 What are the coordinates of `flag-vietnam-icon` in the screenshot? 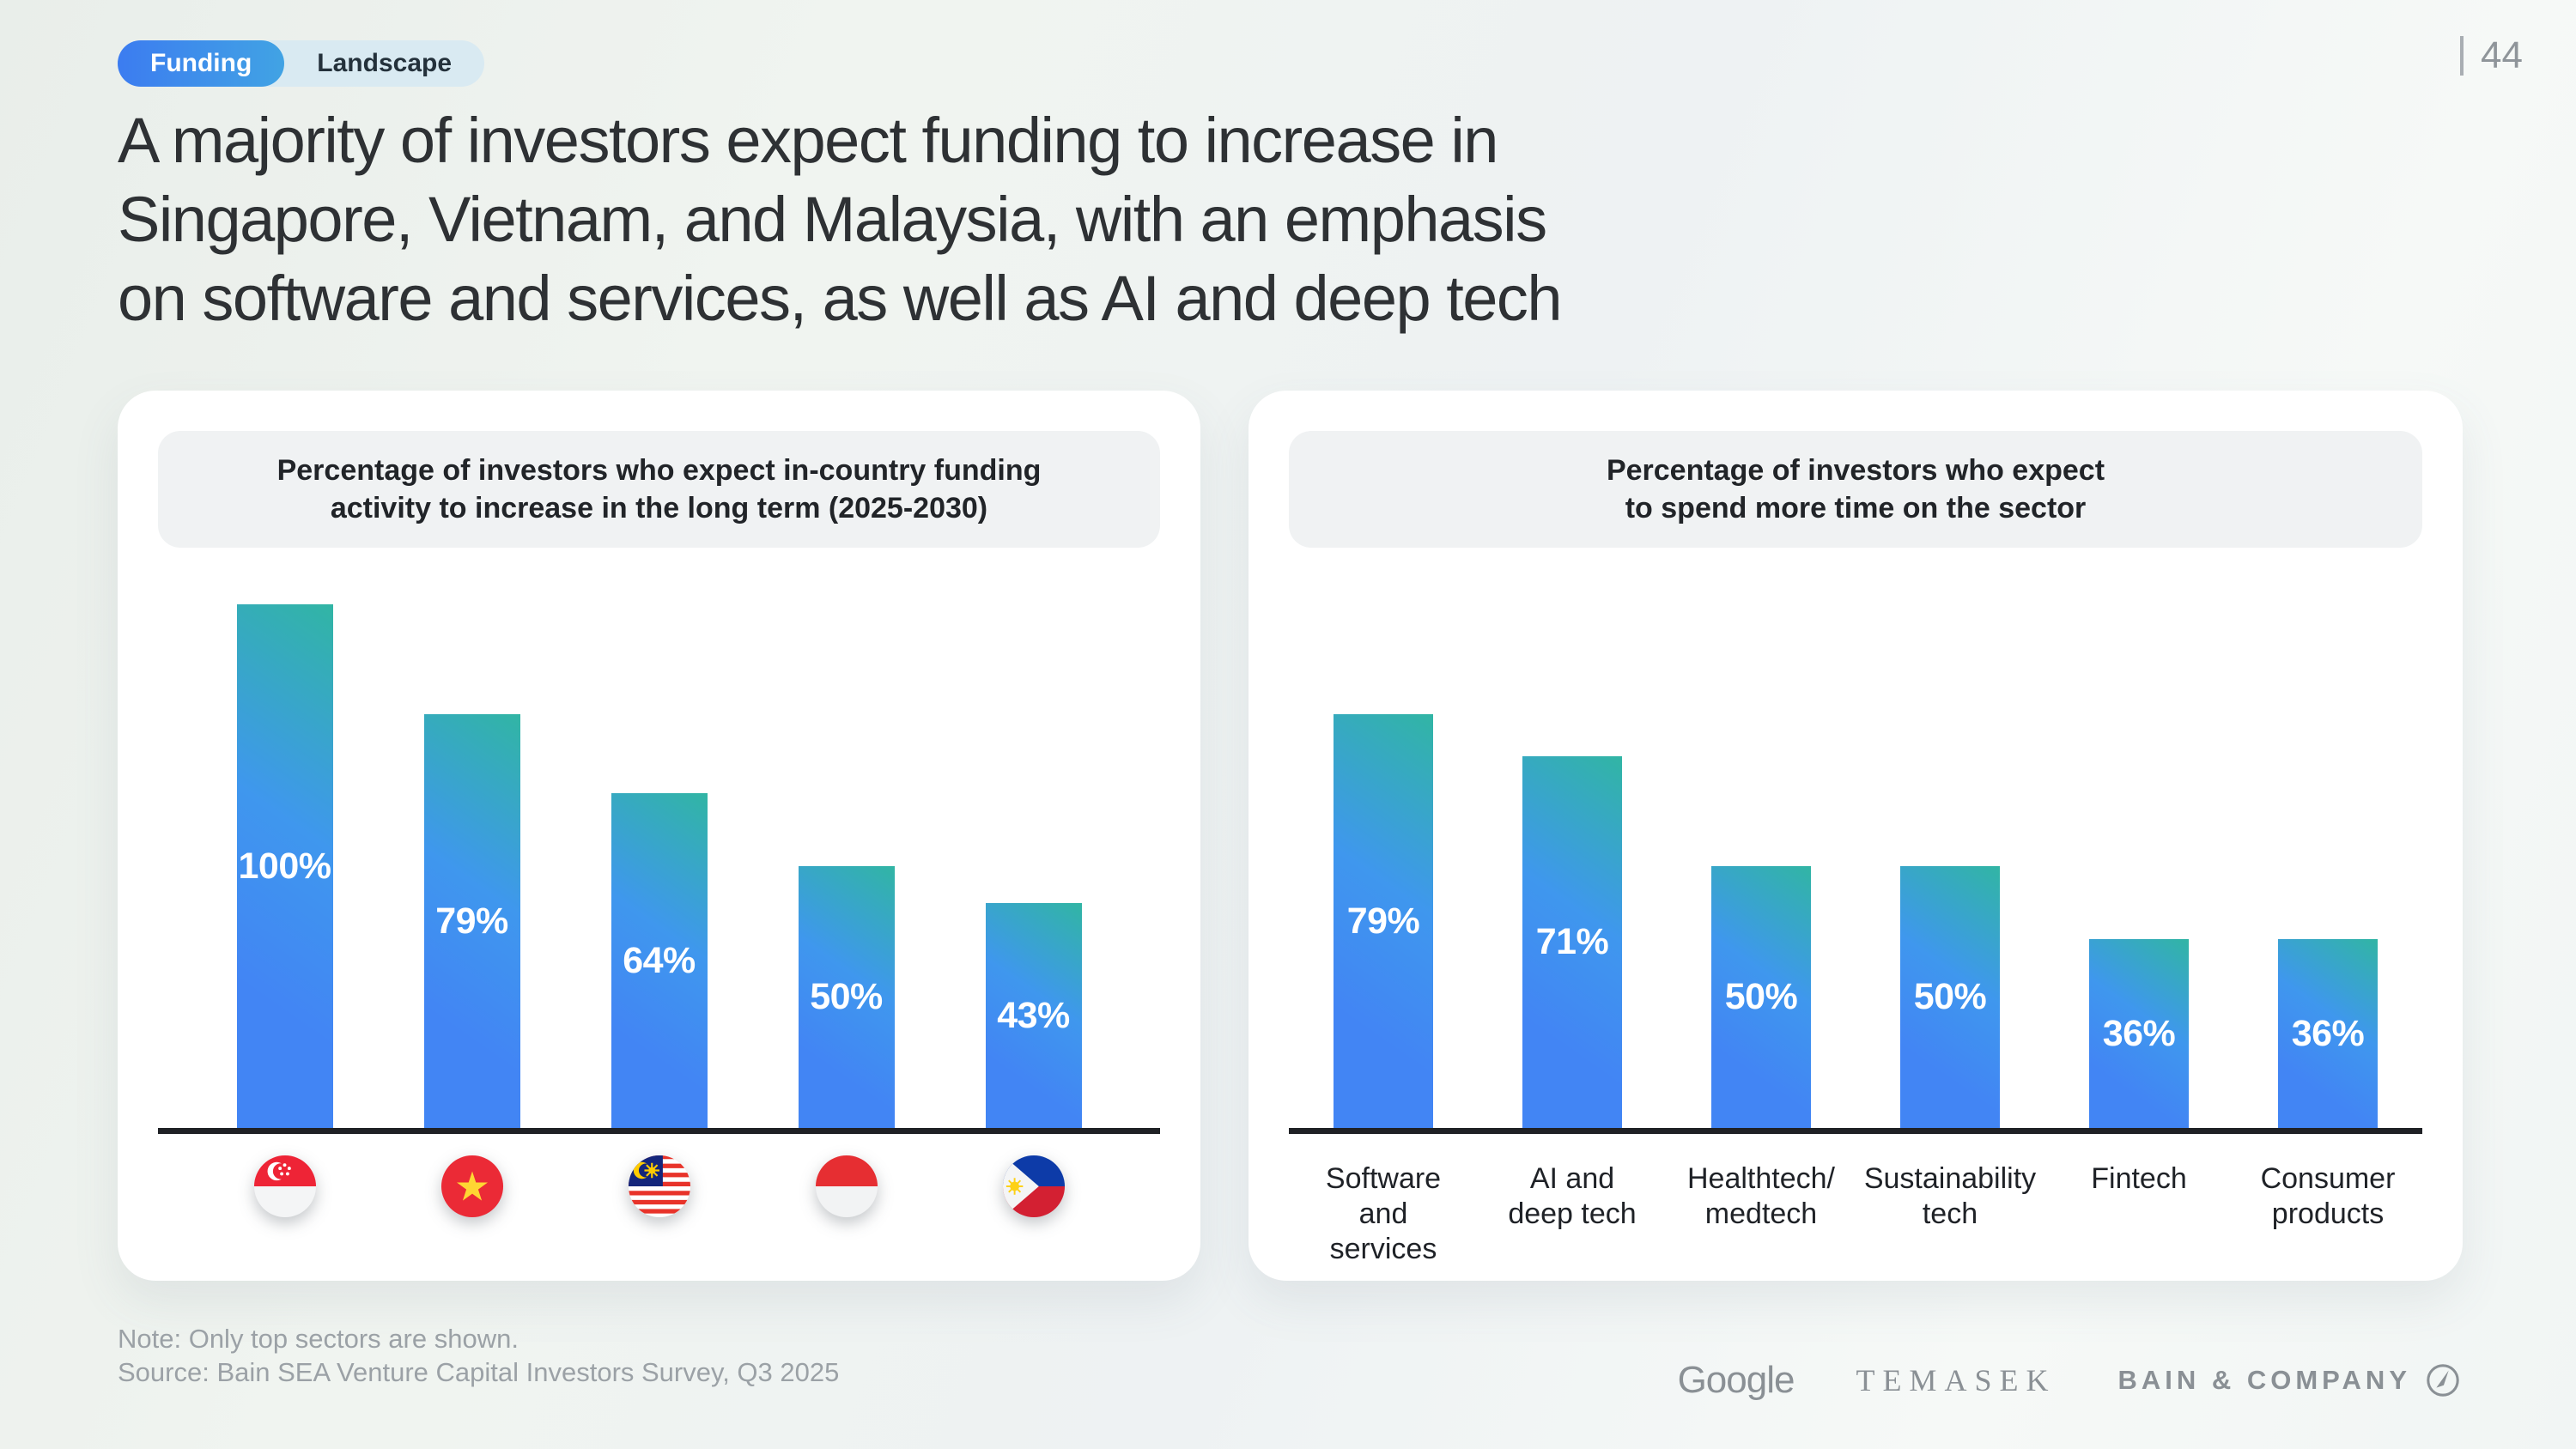 It's located at (472, 1186).